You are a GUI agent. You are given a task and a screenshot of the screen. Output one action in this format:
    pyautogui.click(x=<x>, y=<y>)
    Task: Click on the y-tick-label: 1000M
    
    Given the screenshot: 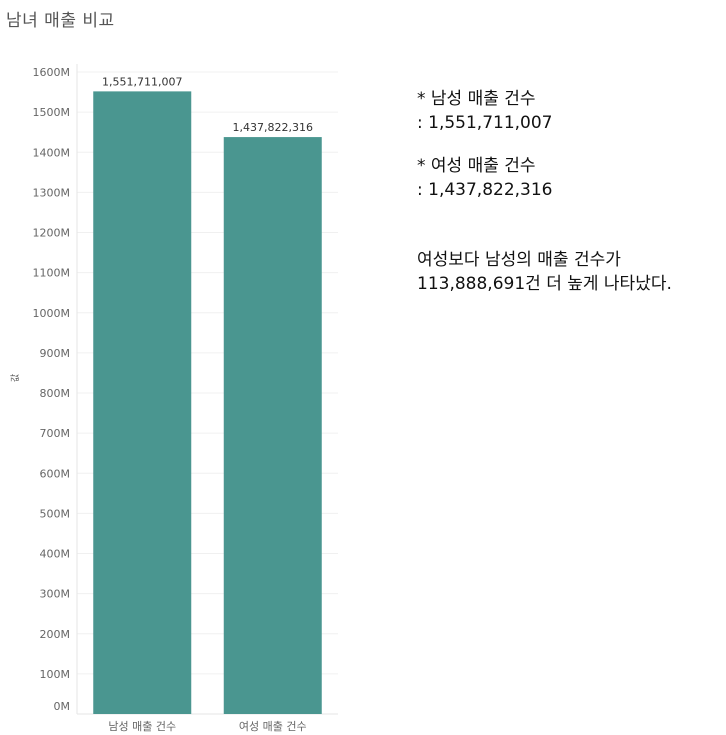 What is the action you would take?
    pyautogui.click(x=52, y=313)
    